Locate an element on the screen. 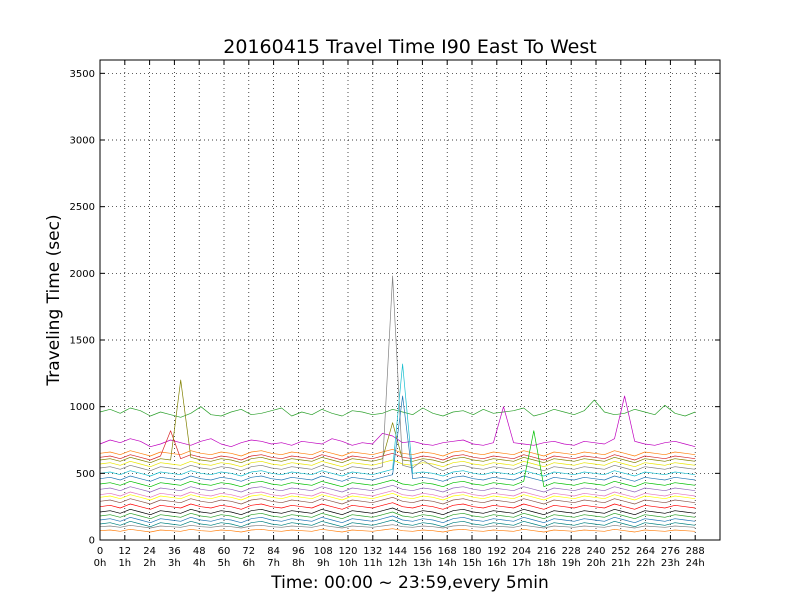  x-tick-sublabel: 20h is located at coordinates (595, 563).